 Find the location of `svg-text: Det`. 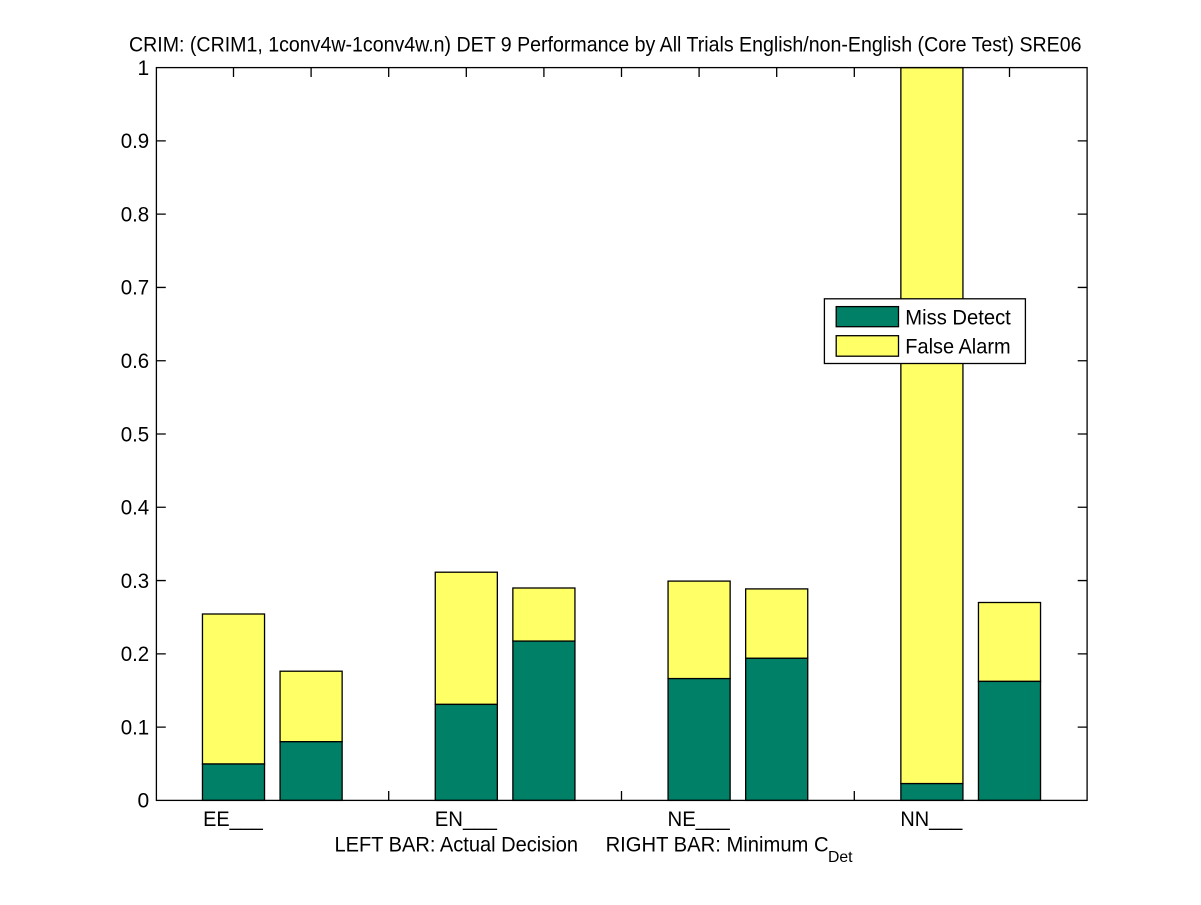

svg-text: Det is located at coordinates (840, 857).